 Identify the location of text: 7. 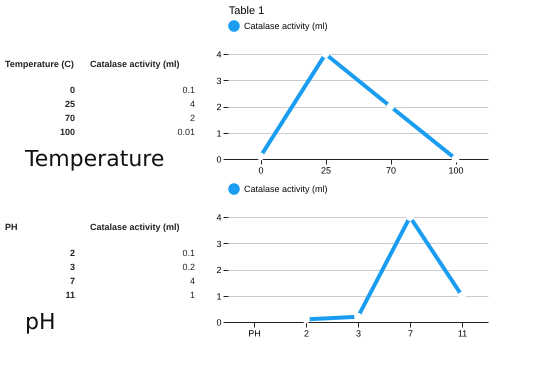
(72, 281).